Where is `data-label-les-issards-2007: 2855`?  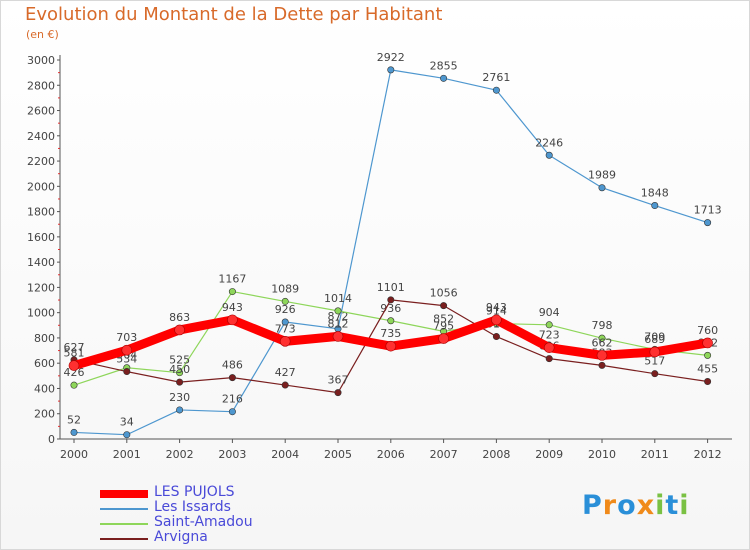 data-label-les-issards-2007: 2855 is located at coordinates (444, 65).